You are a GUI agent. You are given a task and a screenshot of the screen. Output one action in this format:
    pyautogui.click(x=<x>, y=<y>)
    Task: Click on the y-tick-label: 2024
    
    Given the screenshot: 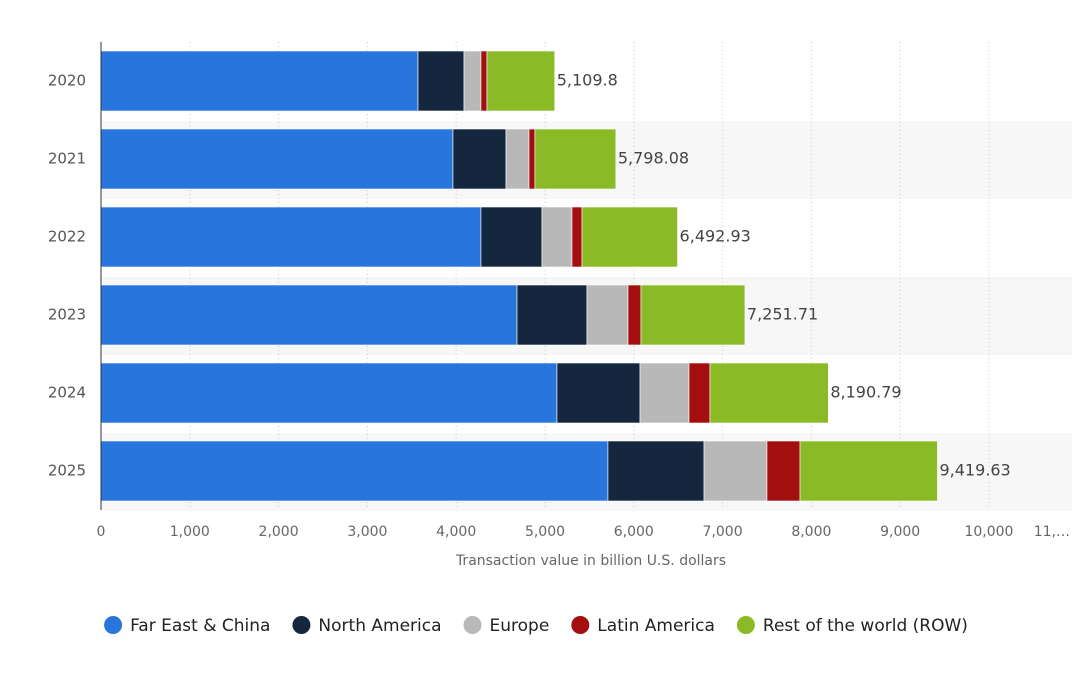 What is the action you would take?
    pyautogui.click(x=67, y=393)
    